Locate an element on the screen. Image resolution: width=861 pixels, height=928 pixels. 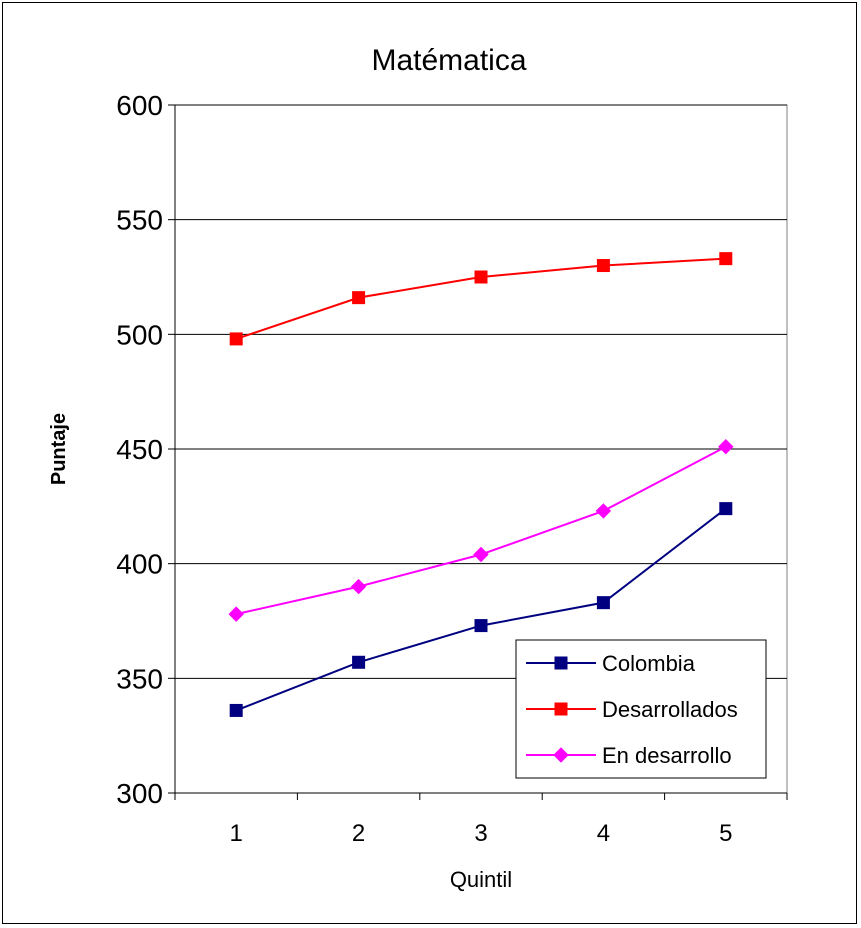
legend-marker-desarrollados is located at coordinates (561, 709).